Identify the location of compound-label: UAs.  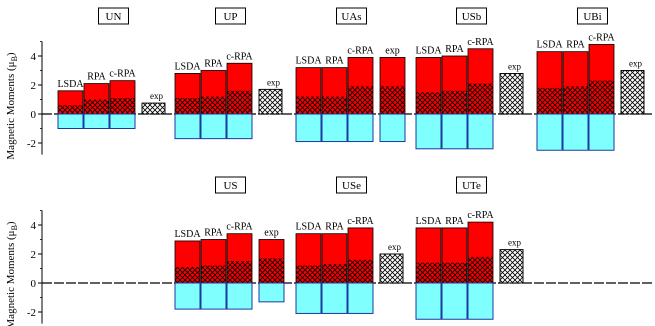
(351, 17).